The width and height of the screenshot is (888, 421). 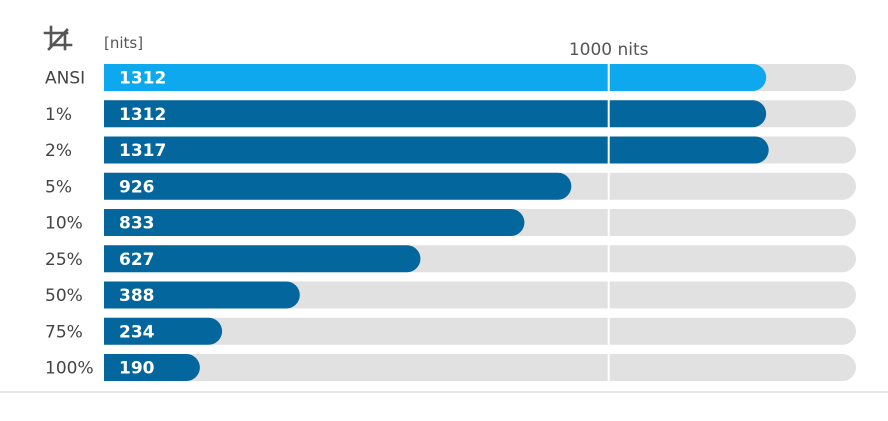 I want to click on value-label: 926, so click(x=137, y=187).